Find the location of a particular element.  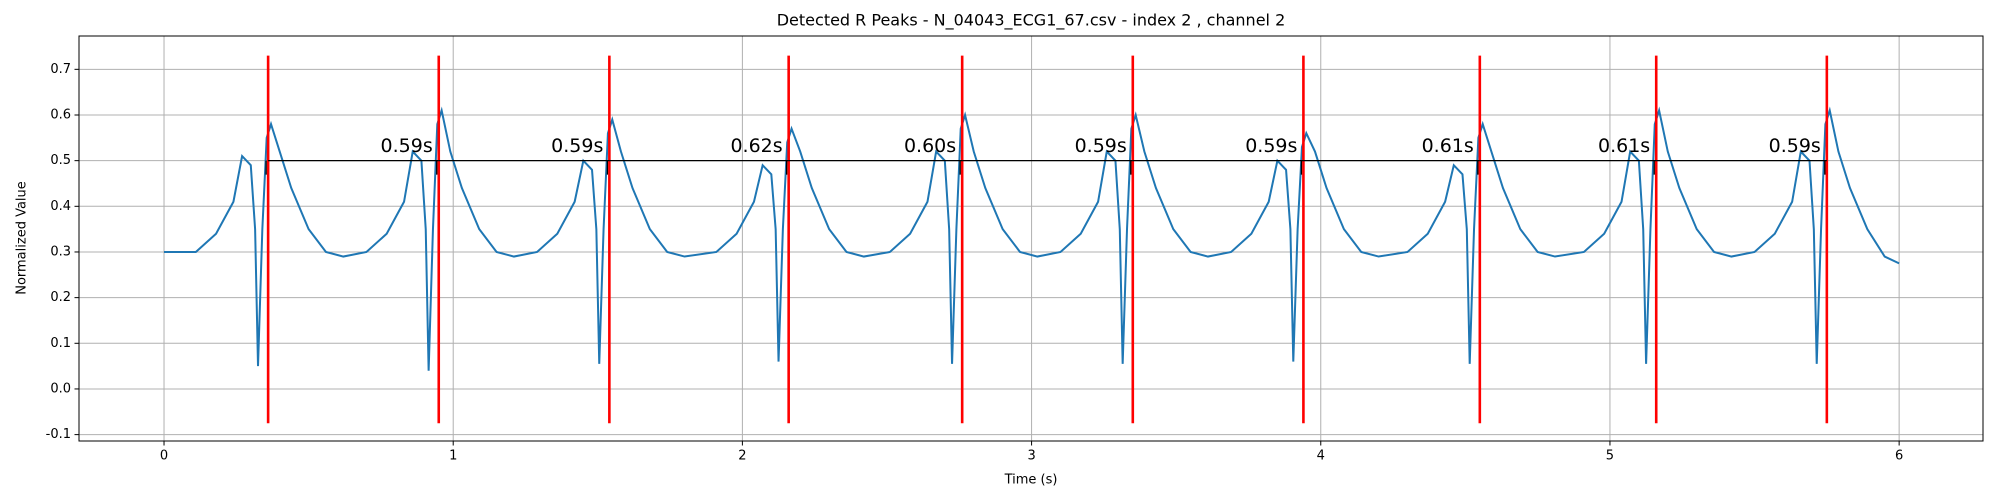

y-tick-label: 0.5 is located at coordinates (60, 160).